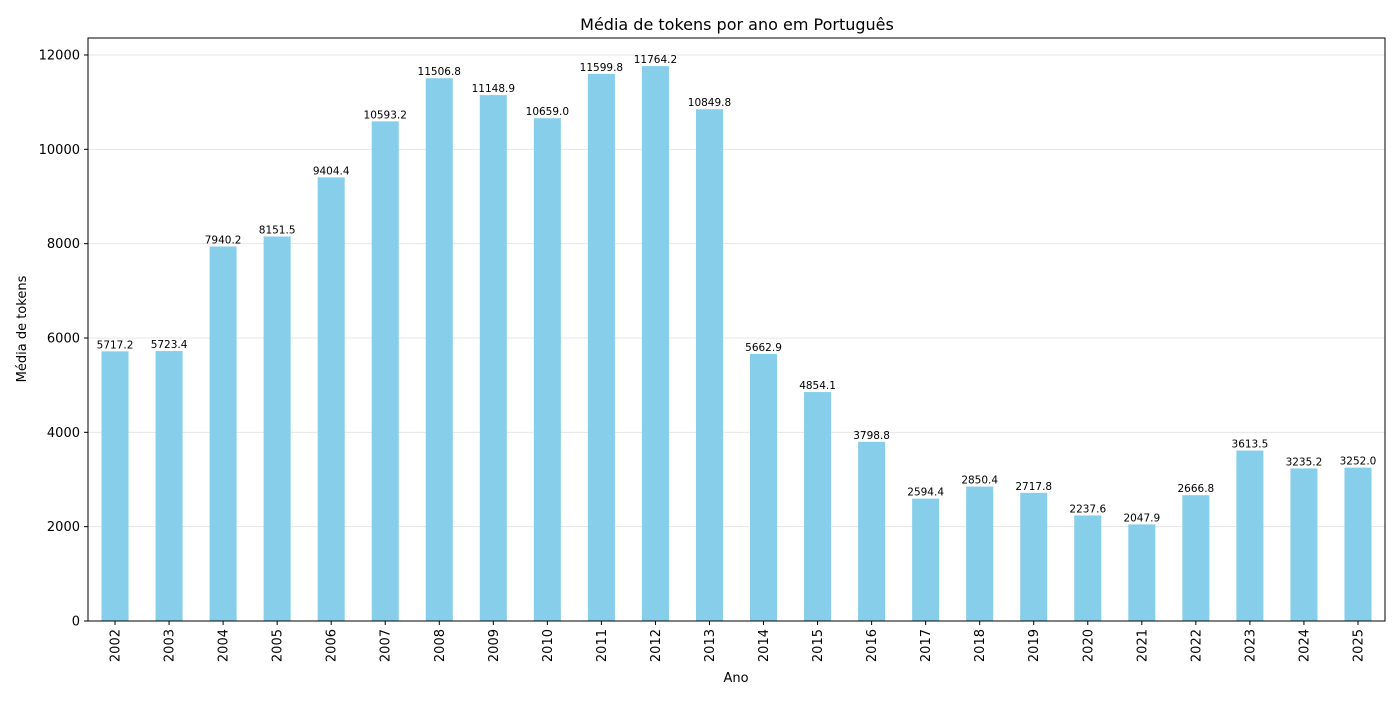 Image resolution: width=1400 pixels, height=704 pixels. What do you see at coordinates (493, 358) in the screenshot?
I see `bar-2009` at bounding box center [493, 358].